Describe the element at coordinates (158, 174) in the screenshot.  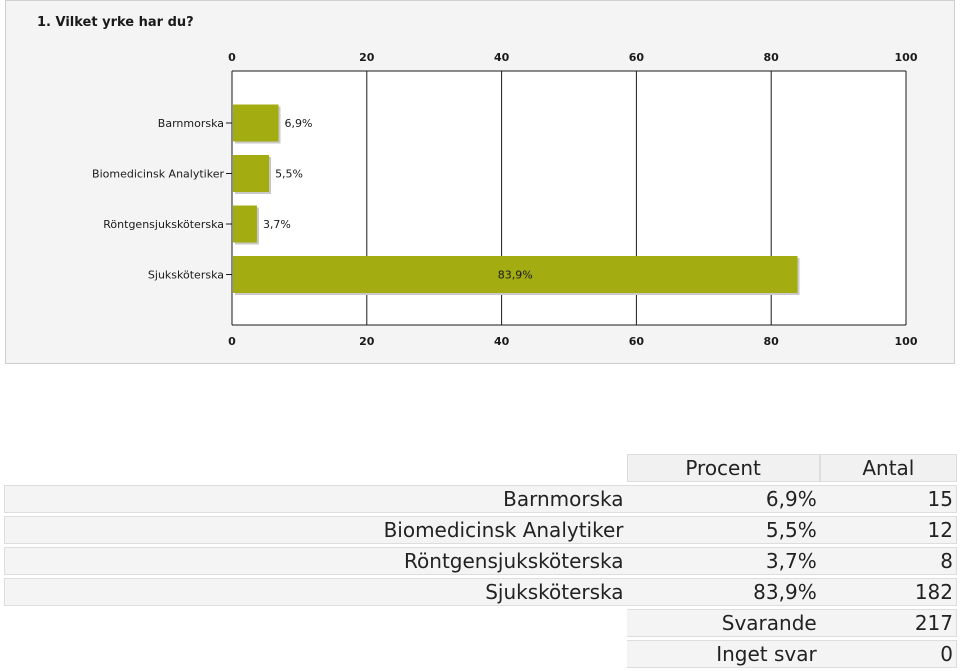
I see `category-label: Biomedicinsk Analytiker` at that location.